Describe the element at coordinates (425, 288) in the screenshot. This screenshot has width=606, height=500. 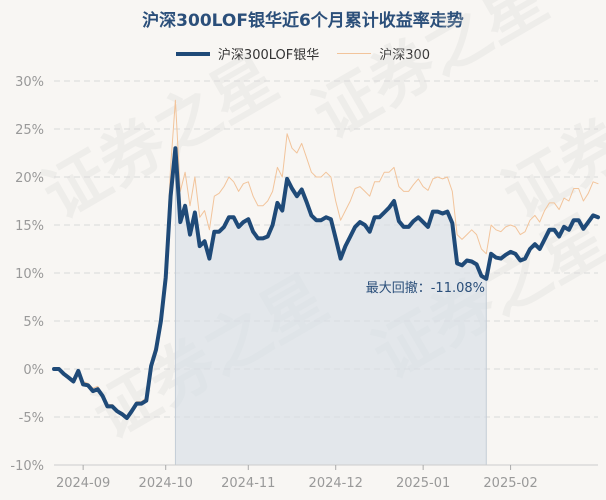
I see `max-drawdown-label: 最大回撤：-11.08%` at that location.